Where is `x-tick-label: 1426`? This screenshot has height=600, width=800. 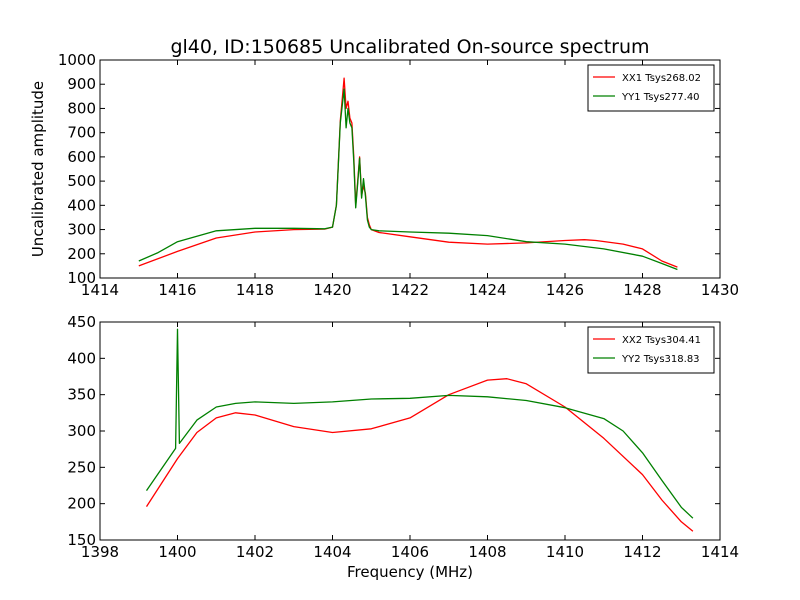 x-tick-label: 1426 is located at coordinates (565, 290).